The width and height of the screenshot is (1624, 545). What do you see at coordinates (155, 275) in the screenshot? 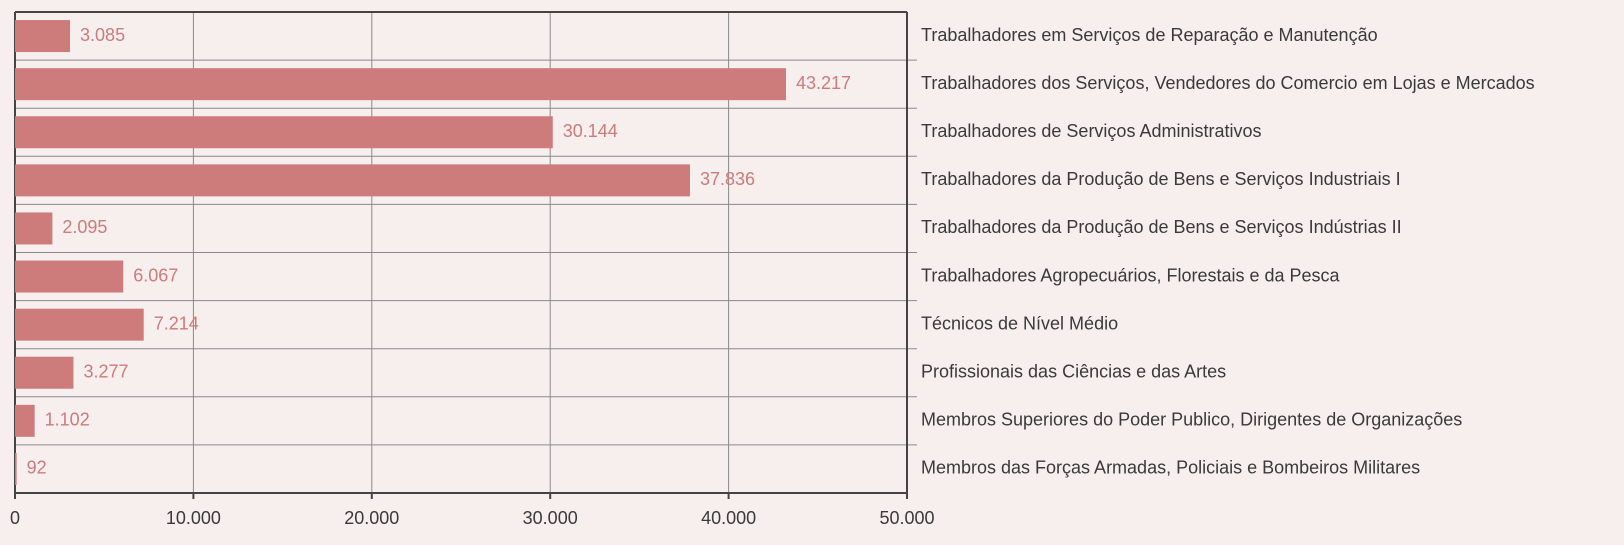
I see `value-label: 6.067` at bounding box center [155, 275].